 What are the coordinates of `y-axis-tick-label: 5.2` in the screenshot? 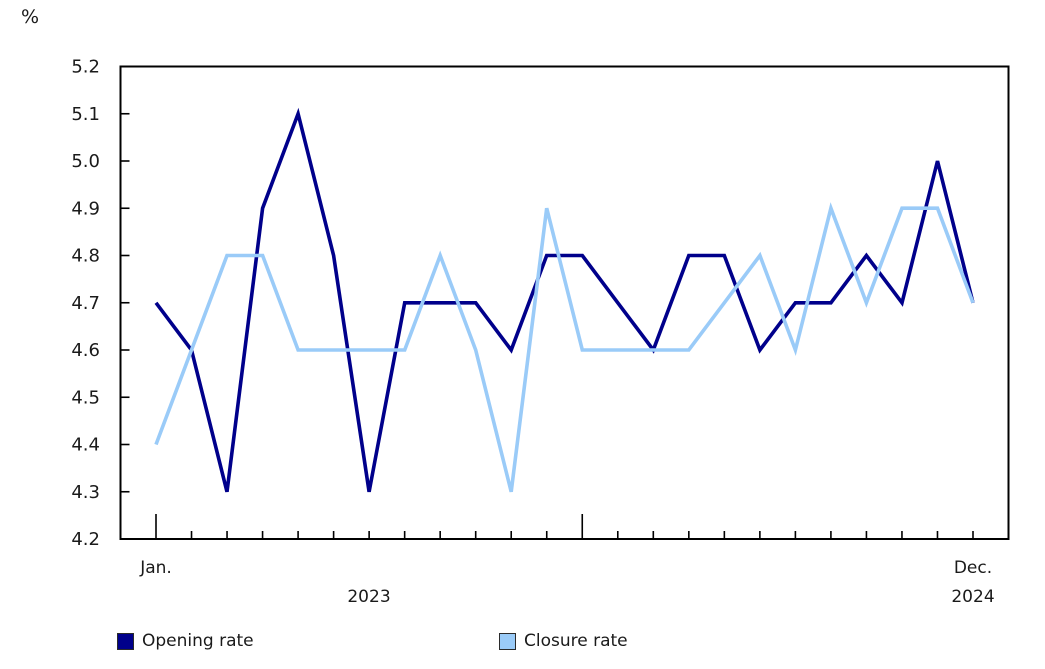 It's located at (85, 67).